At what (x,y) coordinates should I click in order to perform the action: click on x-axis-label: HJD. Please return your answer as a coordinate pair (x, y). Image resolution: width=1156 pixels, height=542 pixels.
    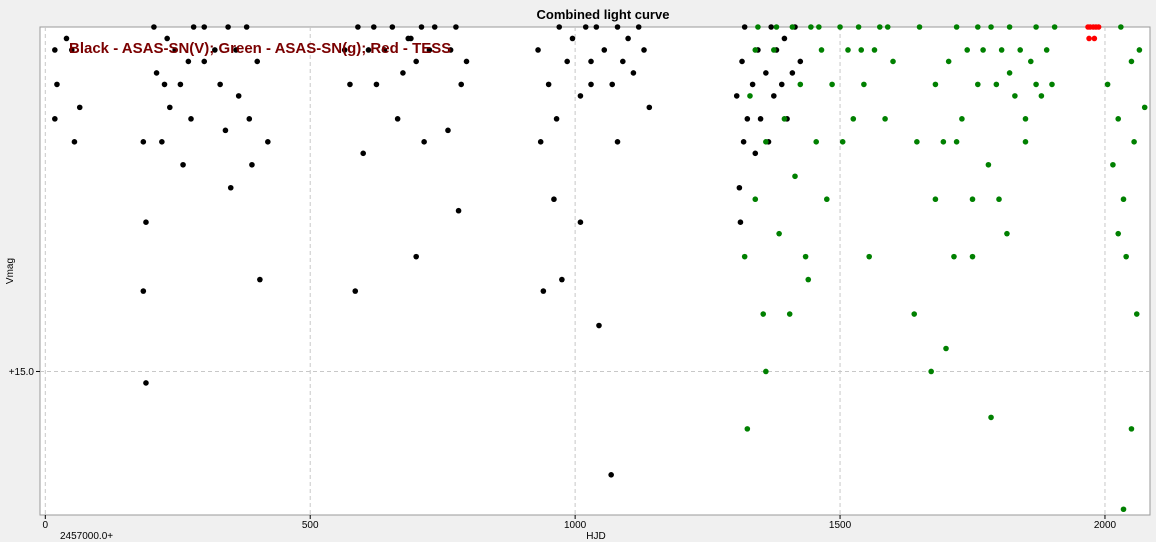
    Looking at the image, I should click on (595, 536).